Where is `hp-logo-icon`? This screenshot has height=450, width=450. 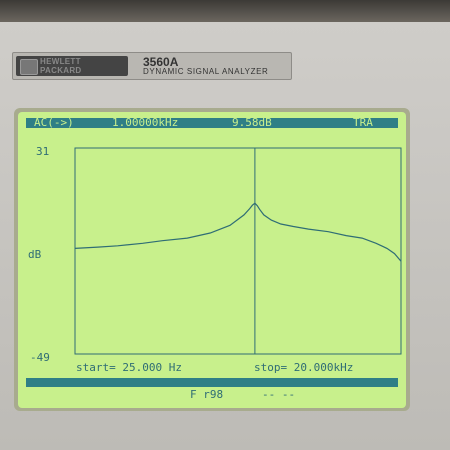
hp-logo-icon is located at coordinates (29, 67).